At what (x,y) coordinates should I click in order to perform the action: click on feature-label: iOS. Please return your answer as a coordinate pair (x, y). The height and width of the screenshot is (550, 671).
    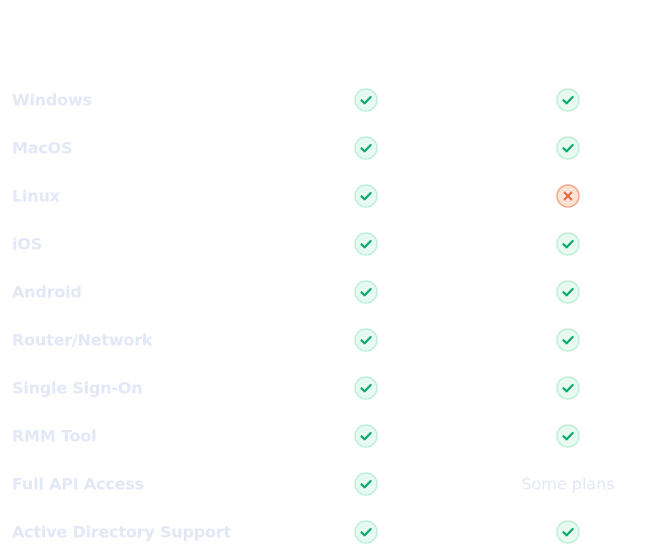
    Looking at the image, I should click on (27, 244).